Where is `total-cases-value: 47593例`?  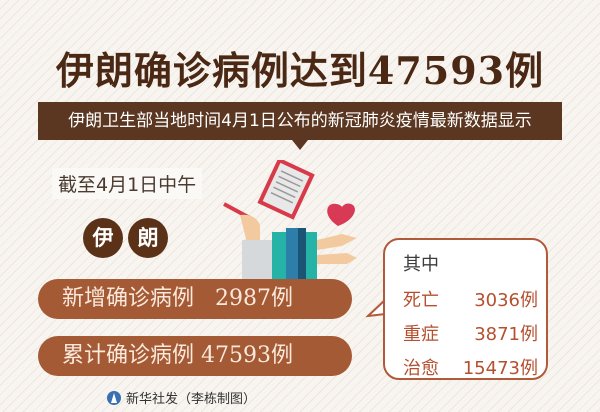 total-cases-value: 47593例 is located at coordinates (247, 355).